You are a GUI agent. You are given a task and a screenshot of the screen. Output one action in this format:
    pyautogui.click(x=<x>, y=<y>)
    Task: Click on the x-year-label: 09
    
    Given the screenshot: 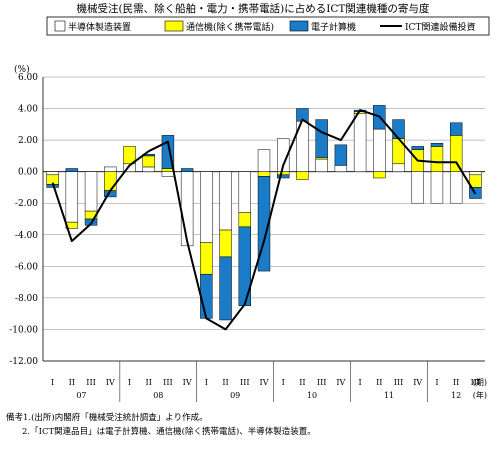 What is the action you would take?
    pyautogui.click(x=235, y=395)
    